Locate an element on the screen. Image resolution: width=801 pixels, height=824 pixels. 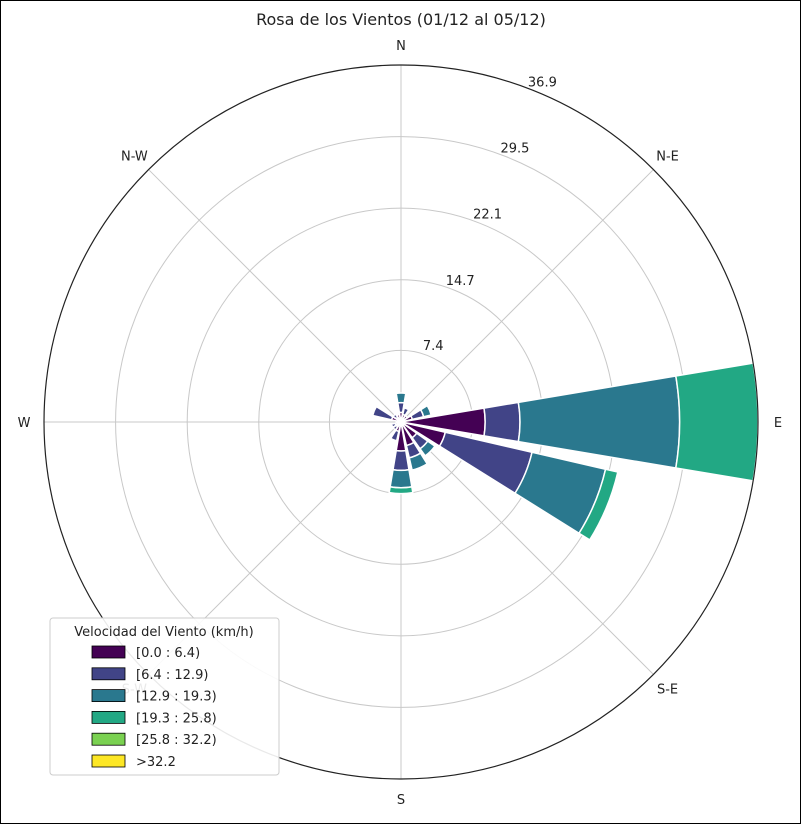
bar-dir0-bin2 is located at coordinates (401, 398).